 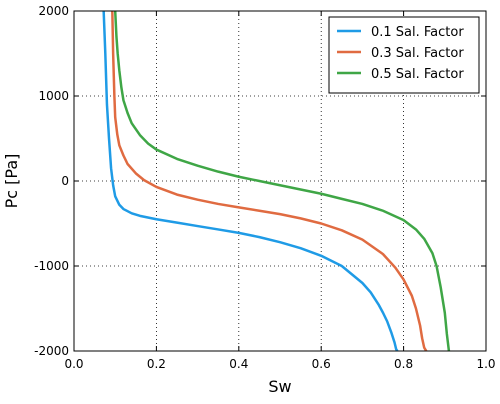 I want to click on legend-label-3: 0.5 Sal. Factor, so click(x=417, y=74).